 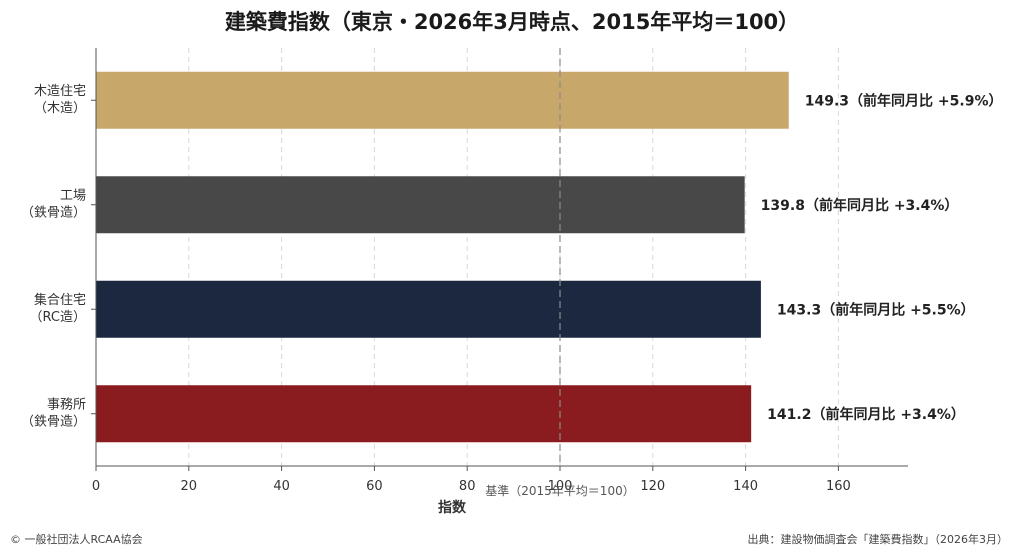 I want to click on value-label: 141.2（前年同月比 +3.4%）, so click(x=866, y=414).